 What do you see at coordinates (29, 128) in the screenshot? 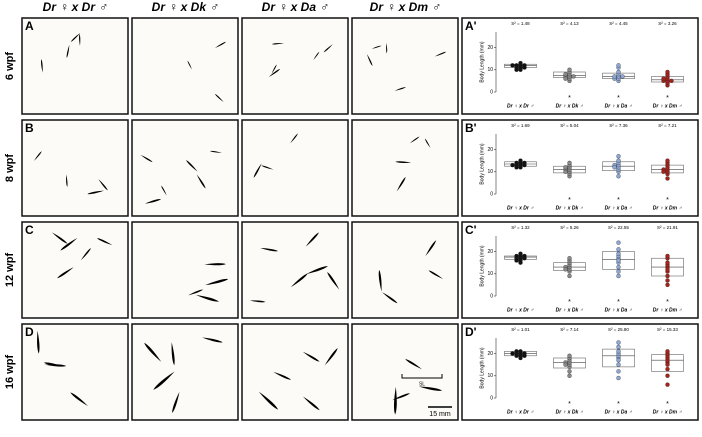
I see `panel-letter: B` at bounding box center [29, 128].